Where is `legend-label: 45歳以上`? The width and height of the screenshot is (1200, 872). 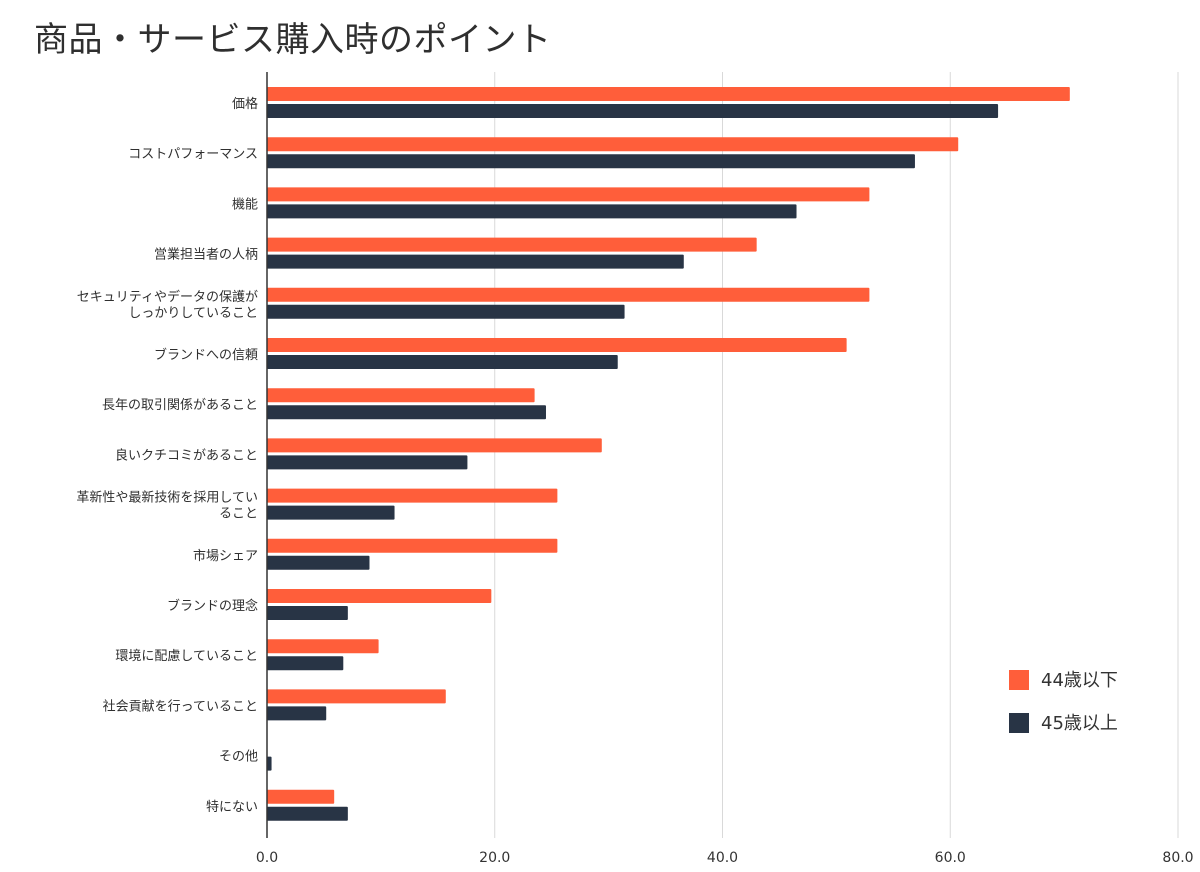 legend-label: 45歳以上 is located at coordinates (1079, 723).